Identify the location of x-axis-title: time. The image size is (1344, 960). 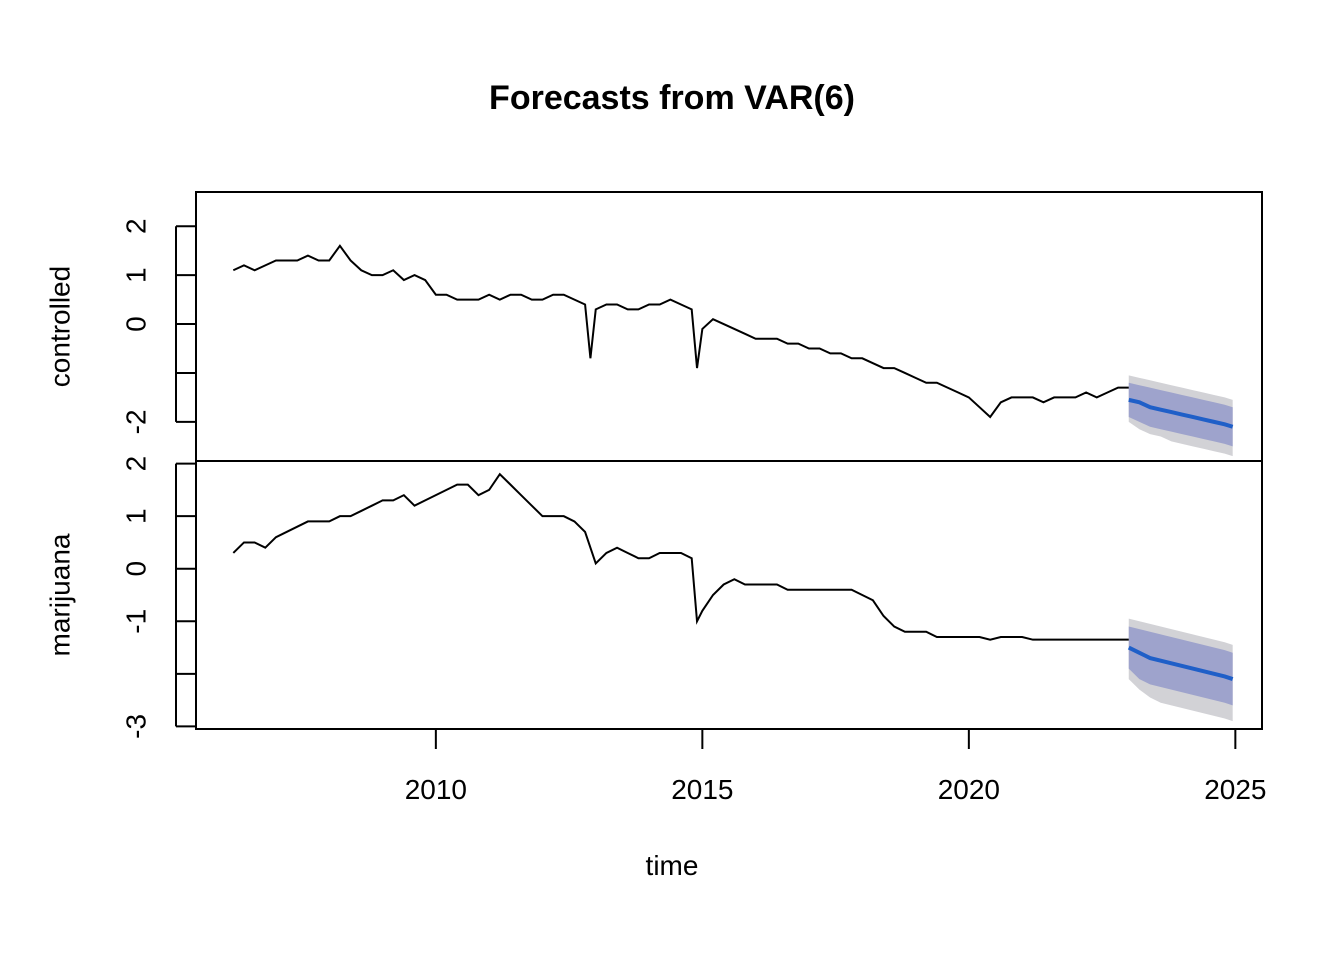
(672, 865).